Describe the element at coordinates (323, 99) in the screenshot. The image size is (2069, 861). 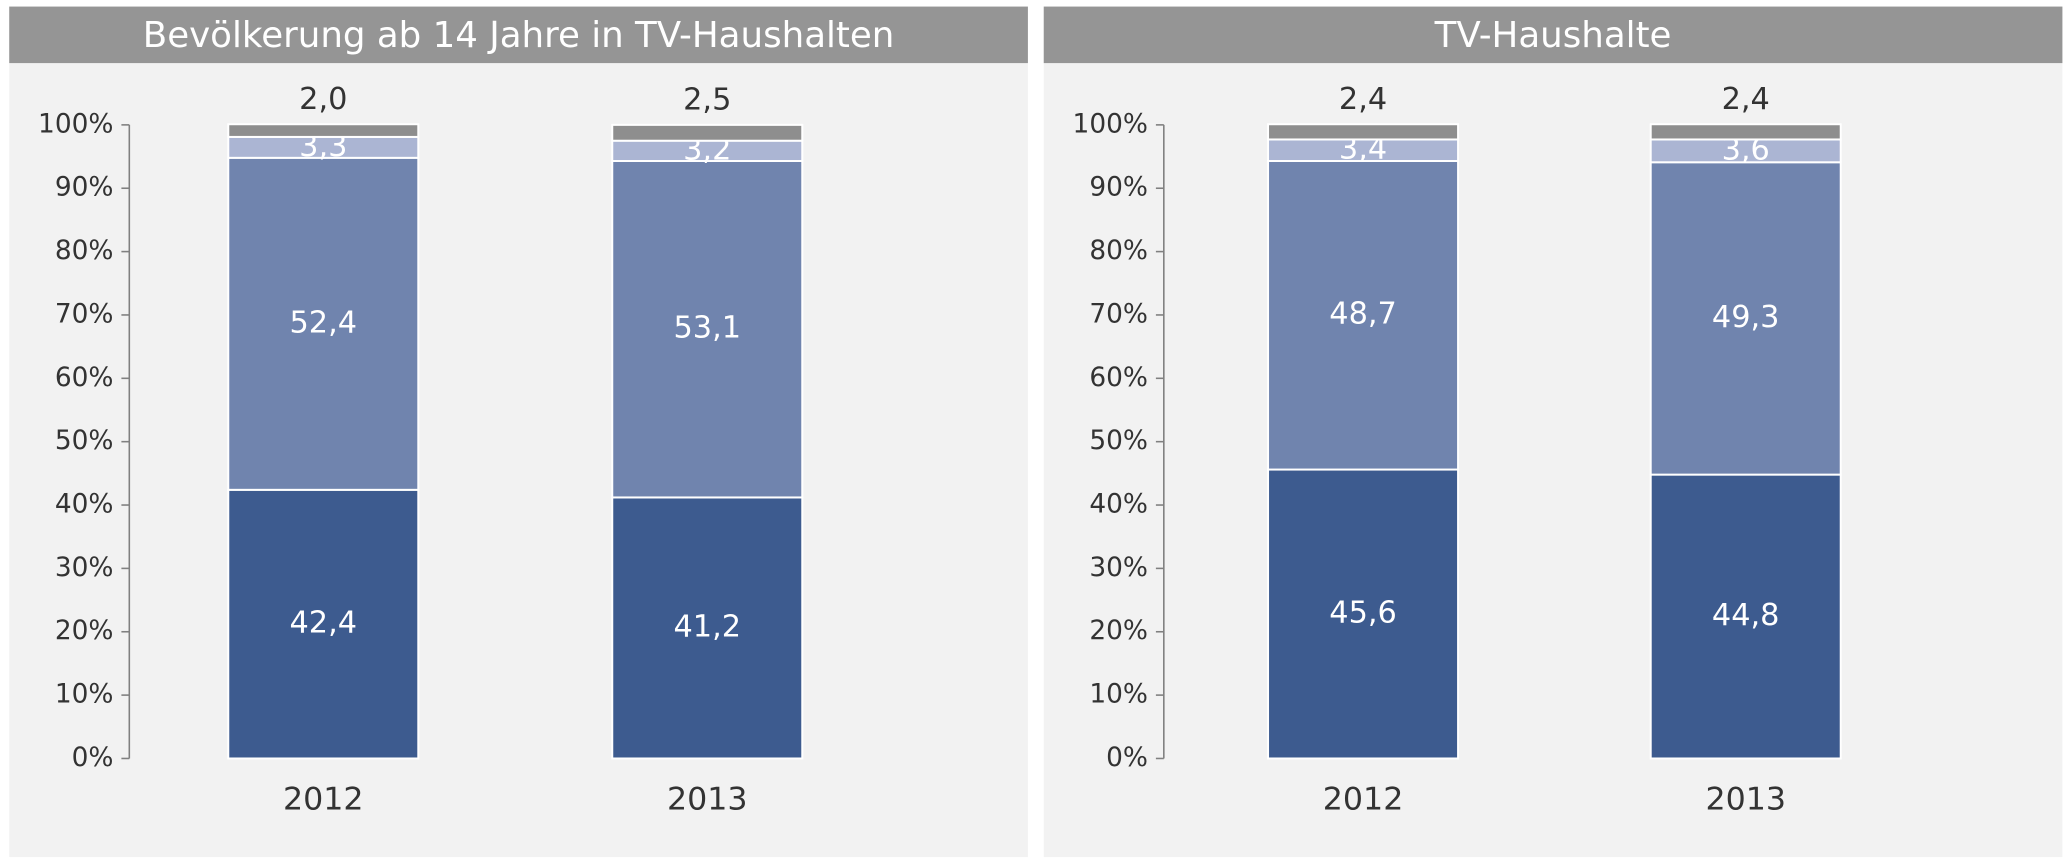
I see `value-label: 2,0` at that location.